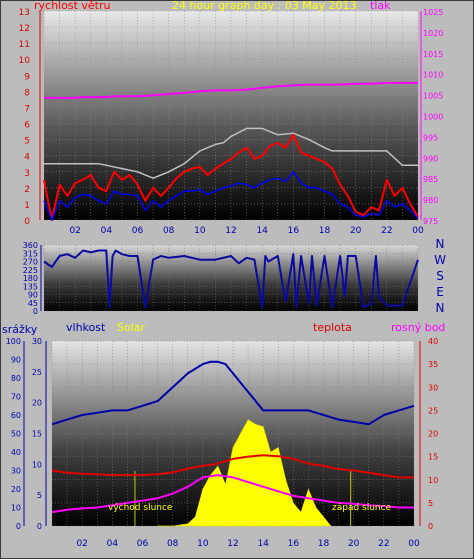  I want to click on direction-series, so click(231, 279).